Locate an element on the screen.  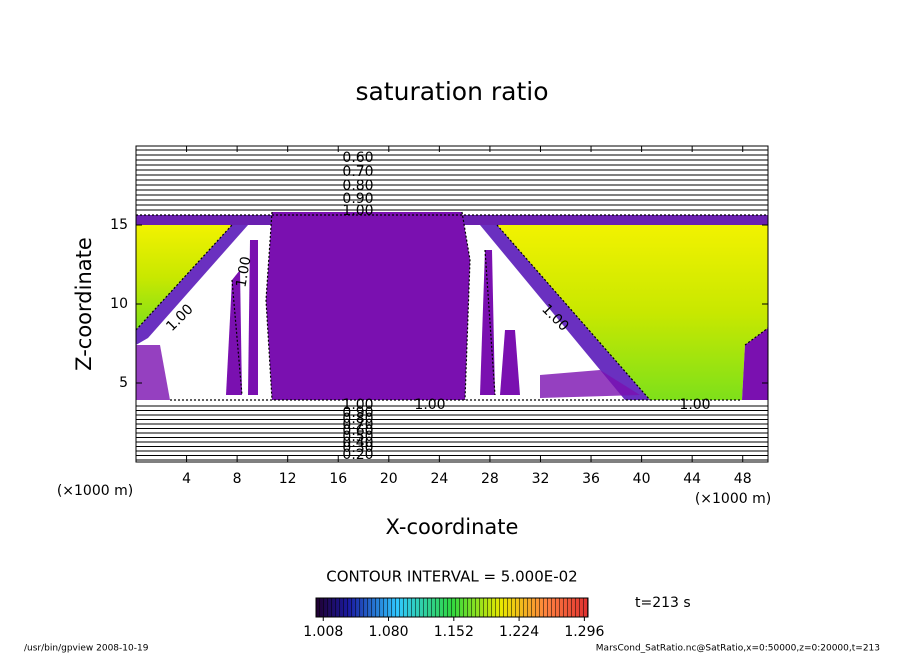
x-tick-label: 8 is located at coordinates (237, 479).